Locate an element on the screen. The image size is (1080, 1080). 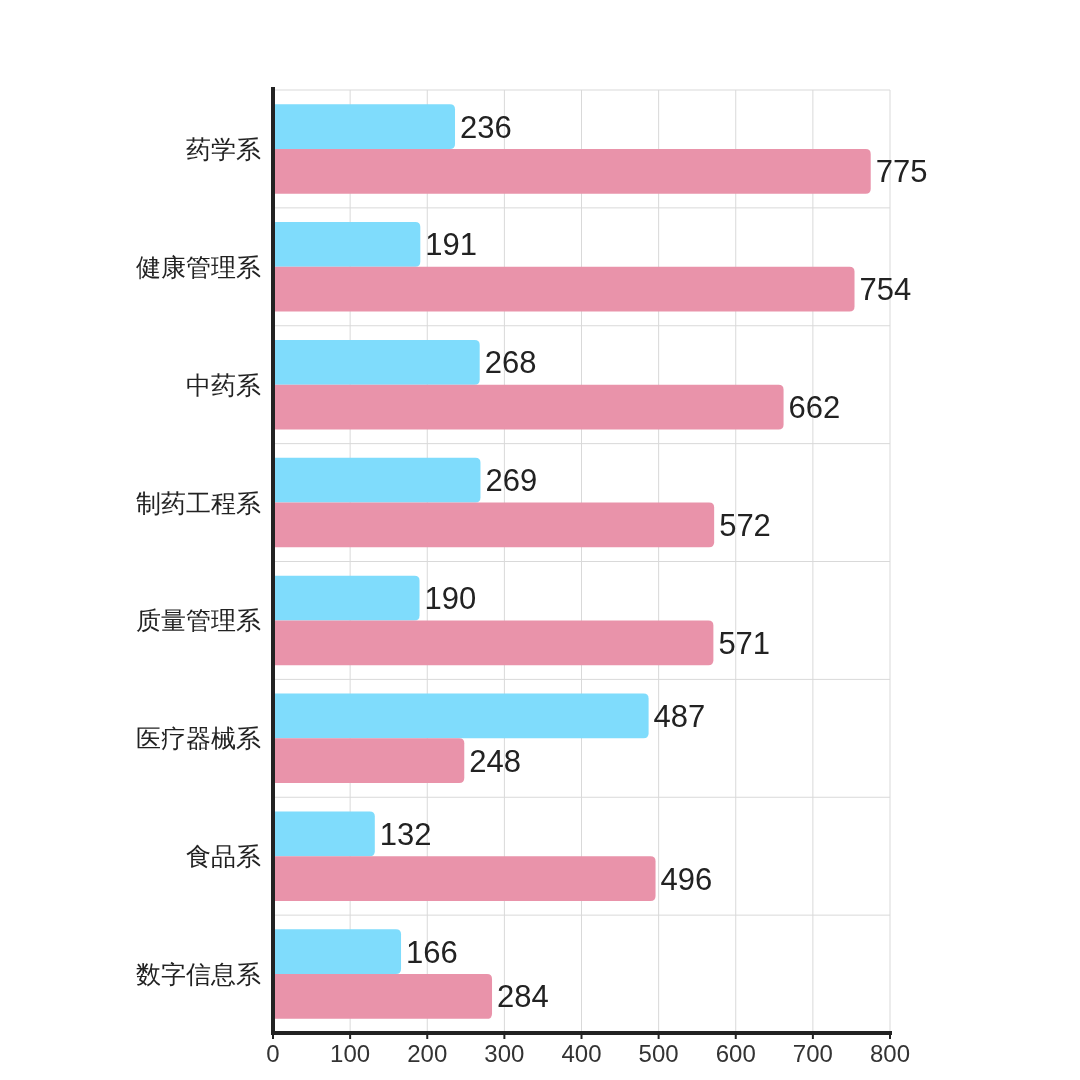
data-label: 132 is located at coordinates (405, 834).